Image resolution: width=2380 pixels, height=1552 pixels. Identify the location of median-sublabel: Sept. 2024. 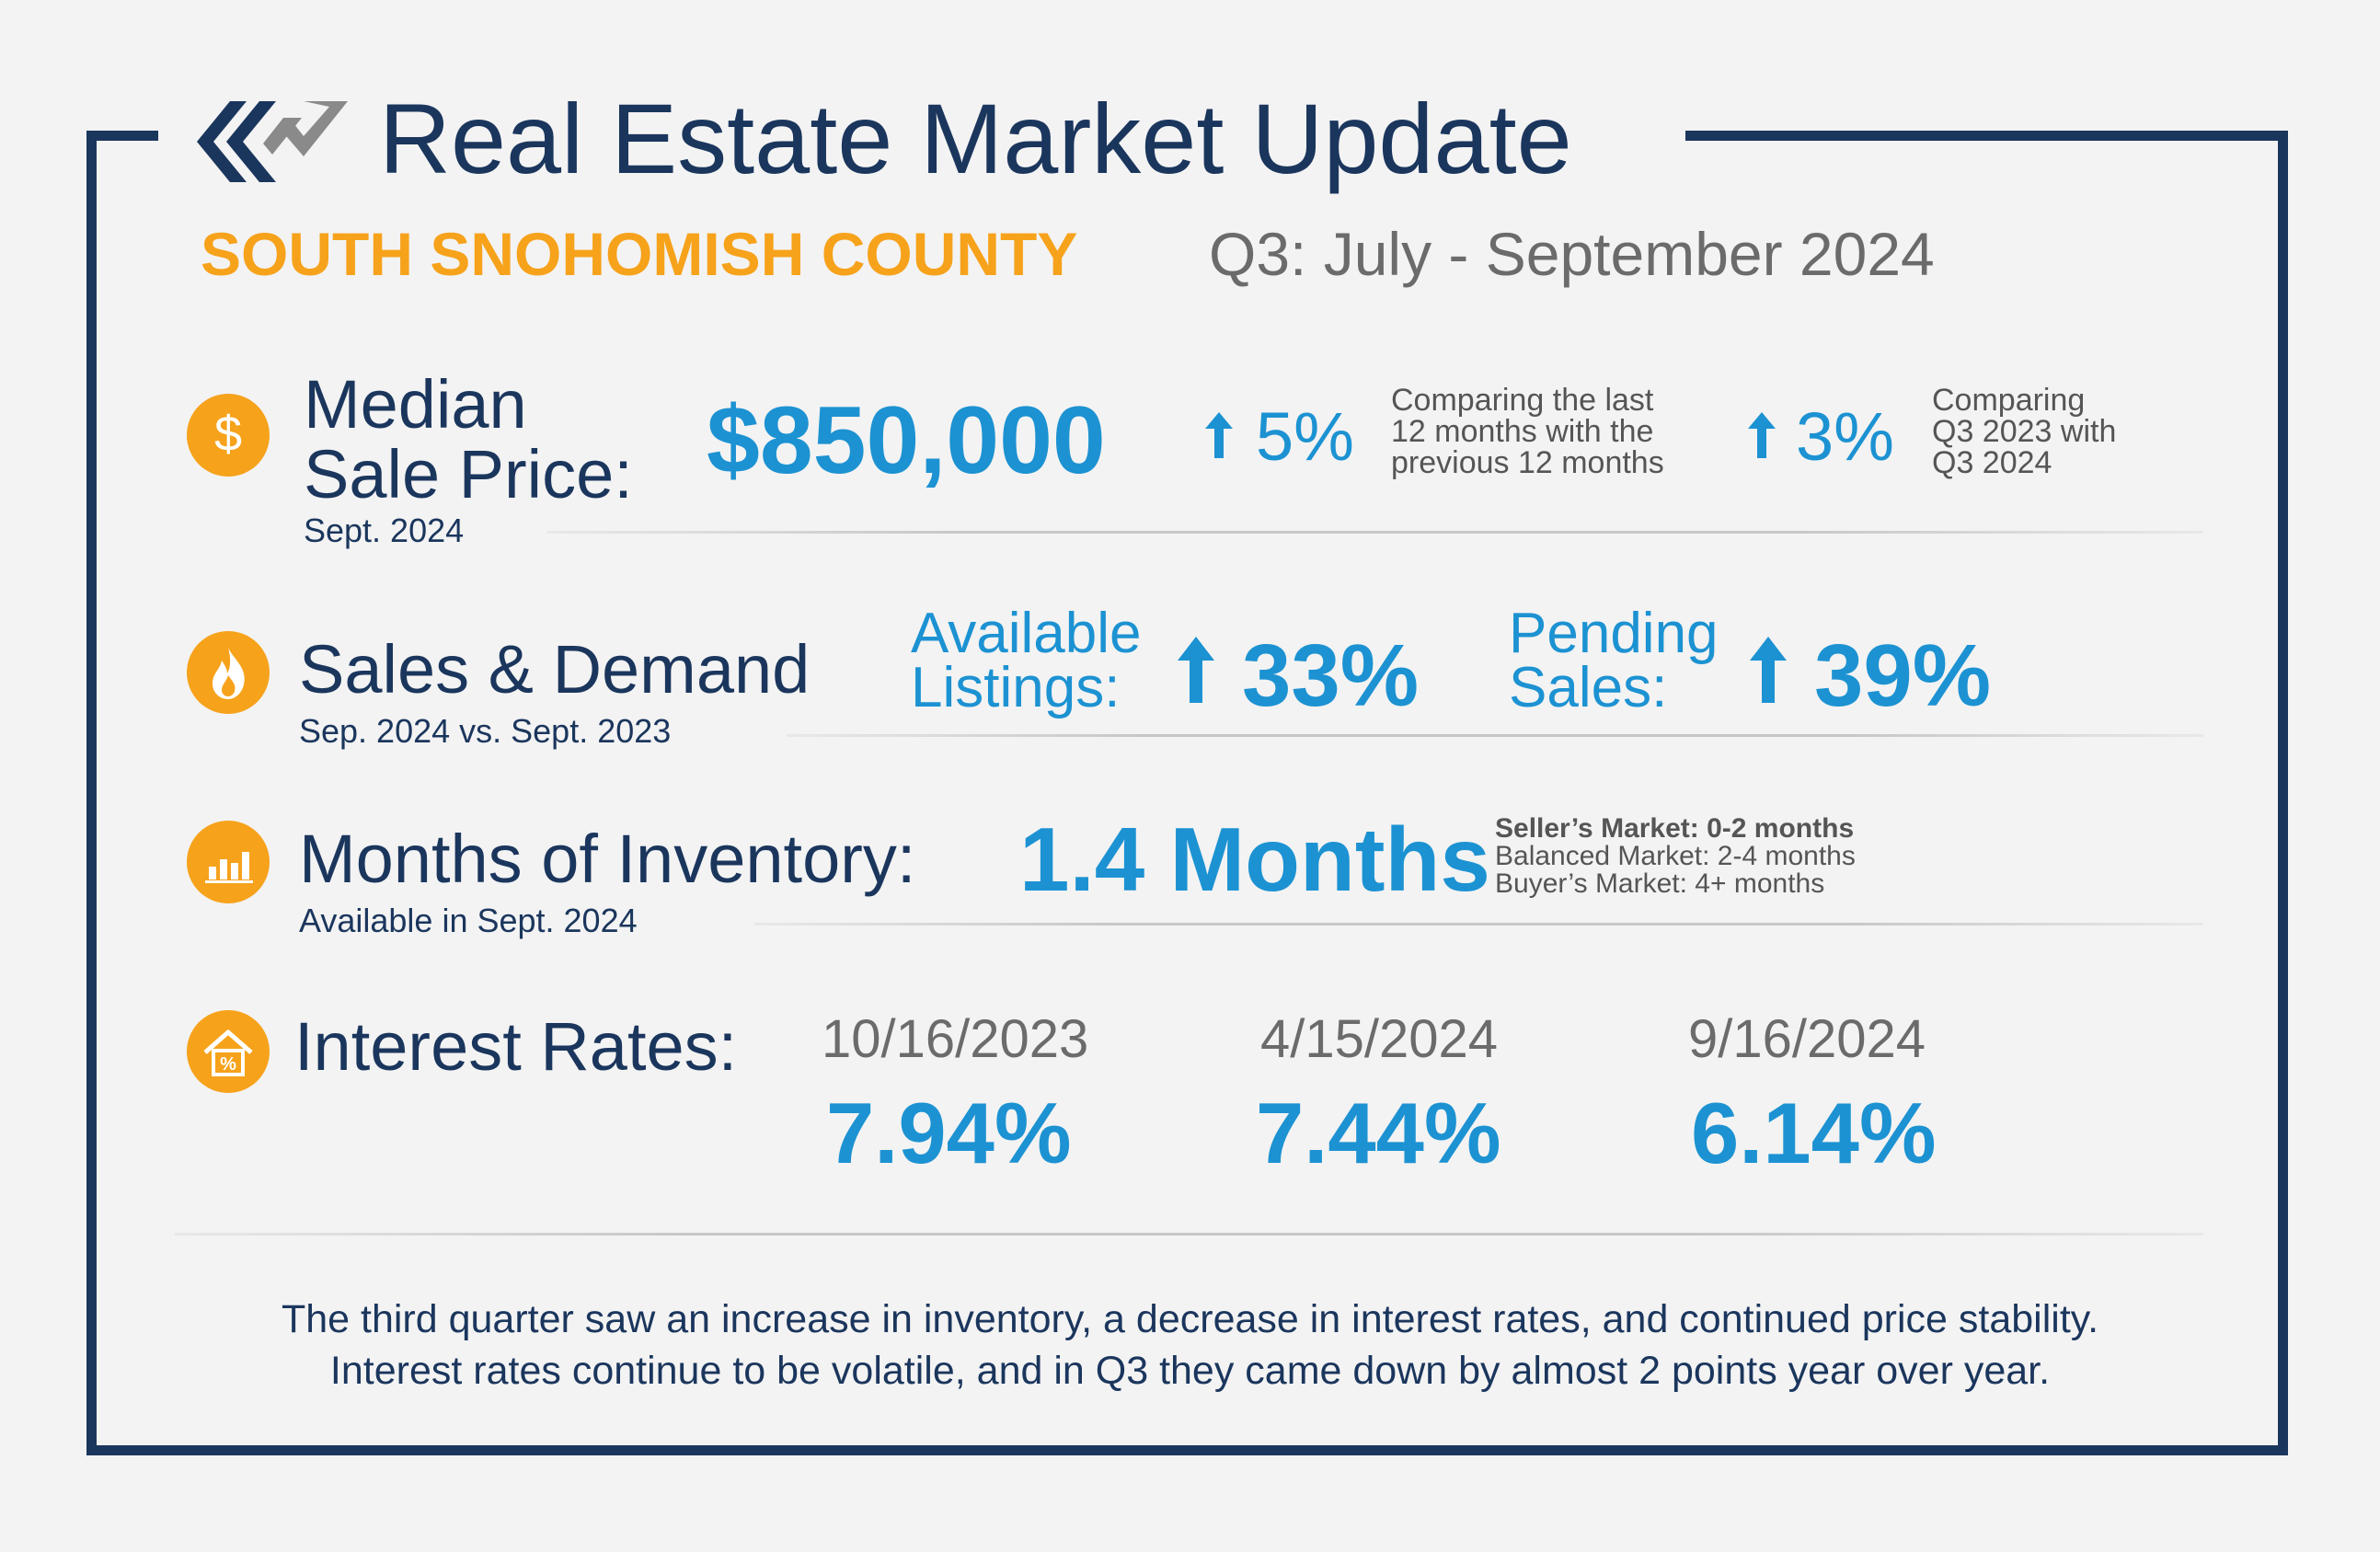
(384, 530).